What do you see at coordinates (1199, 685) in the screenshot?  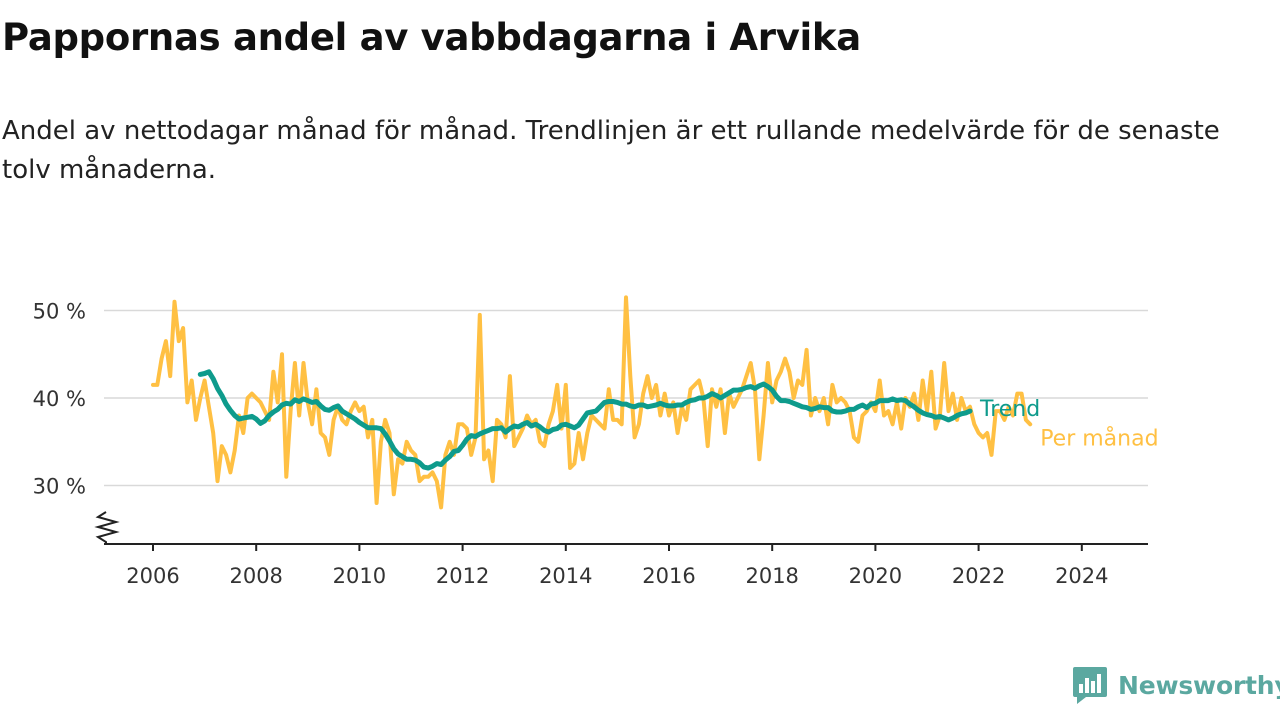 I see `brand-name: Newsworthy` at bounding box center [1199, 685].